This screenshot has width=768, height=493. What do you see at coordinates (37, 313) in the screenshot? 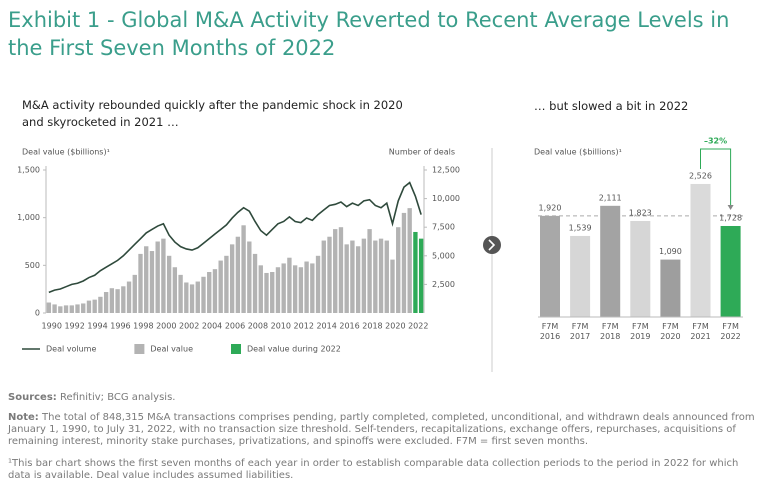
I see `y-tick-label: 0` at bounding box center [37, 313].